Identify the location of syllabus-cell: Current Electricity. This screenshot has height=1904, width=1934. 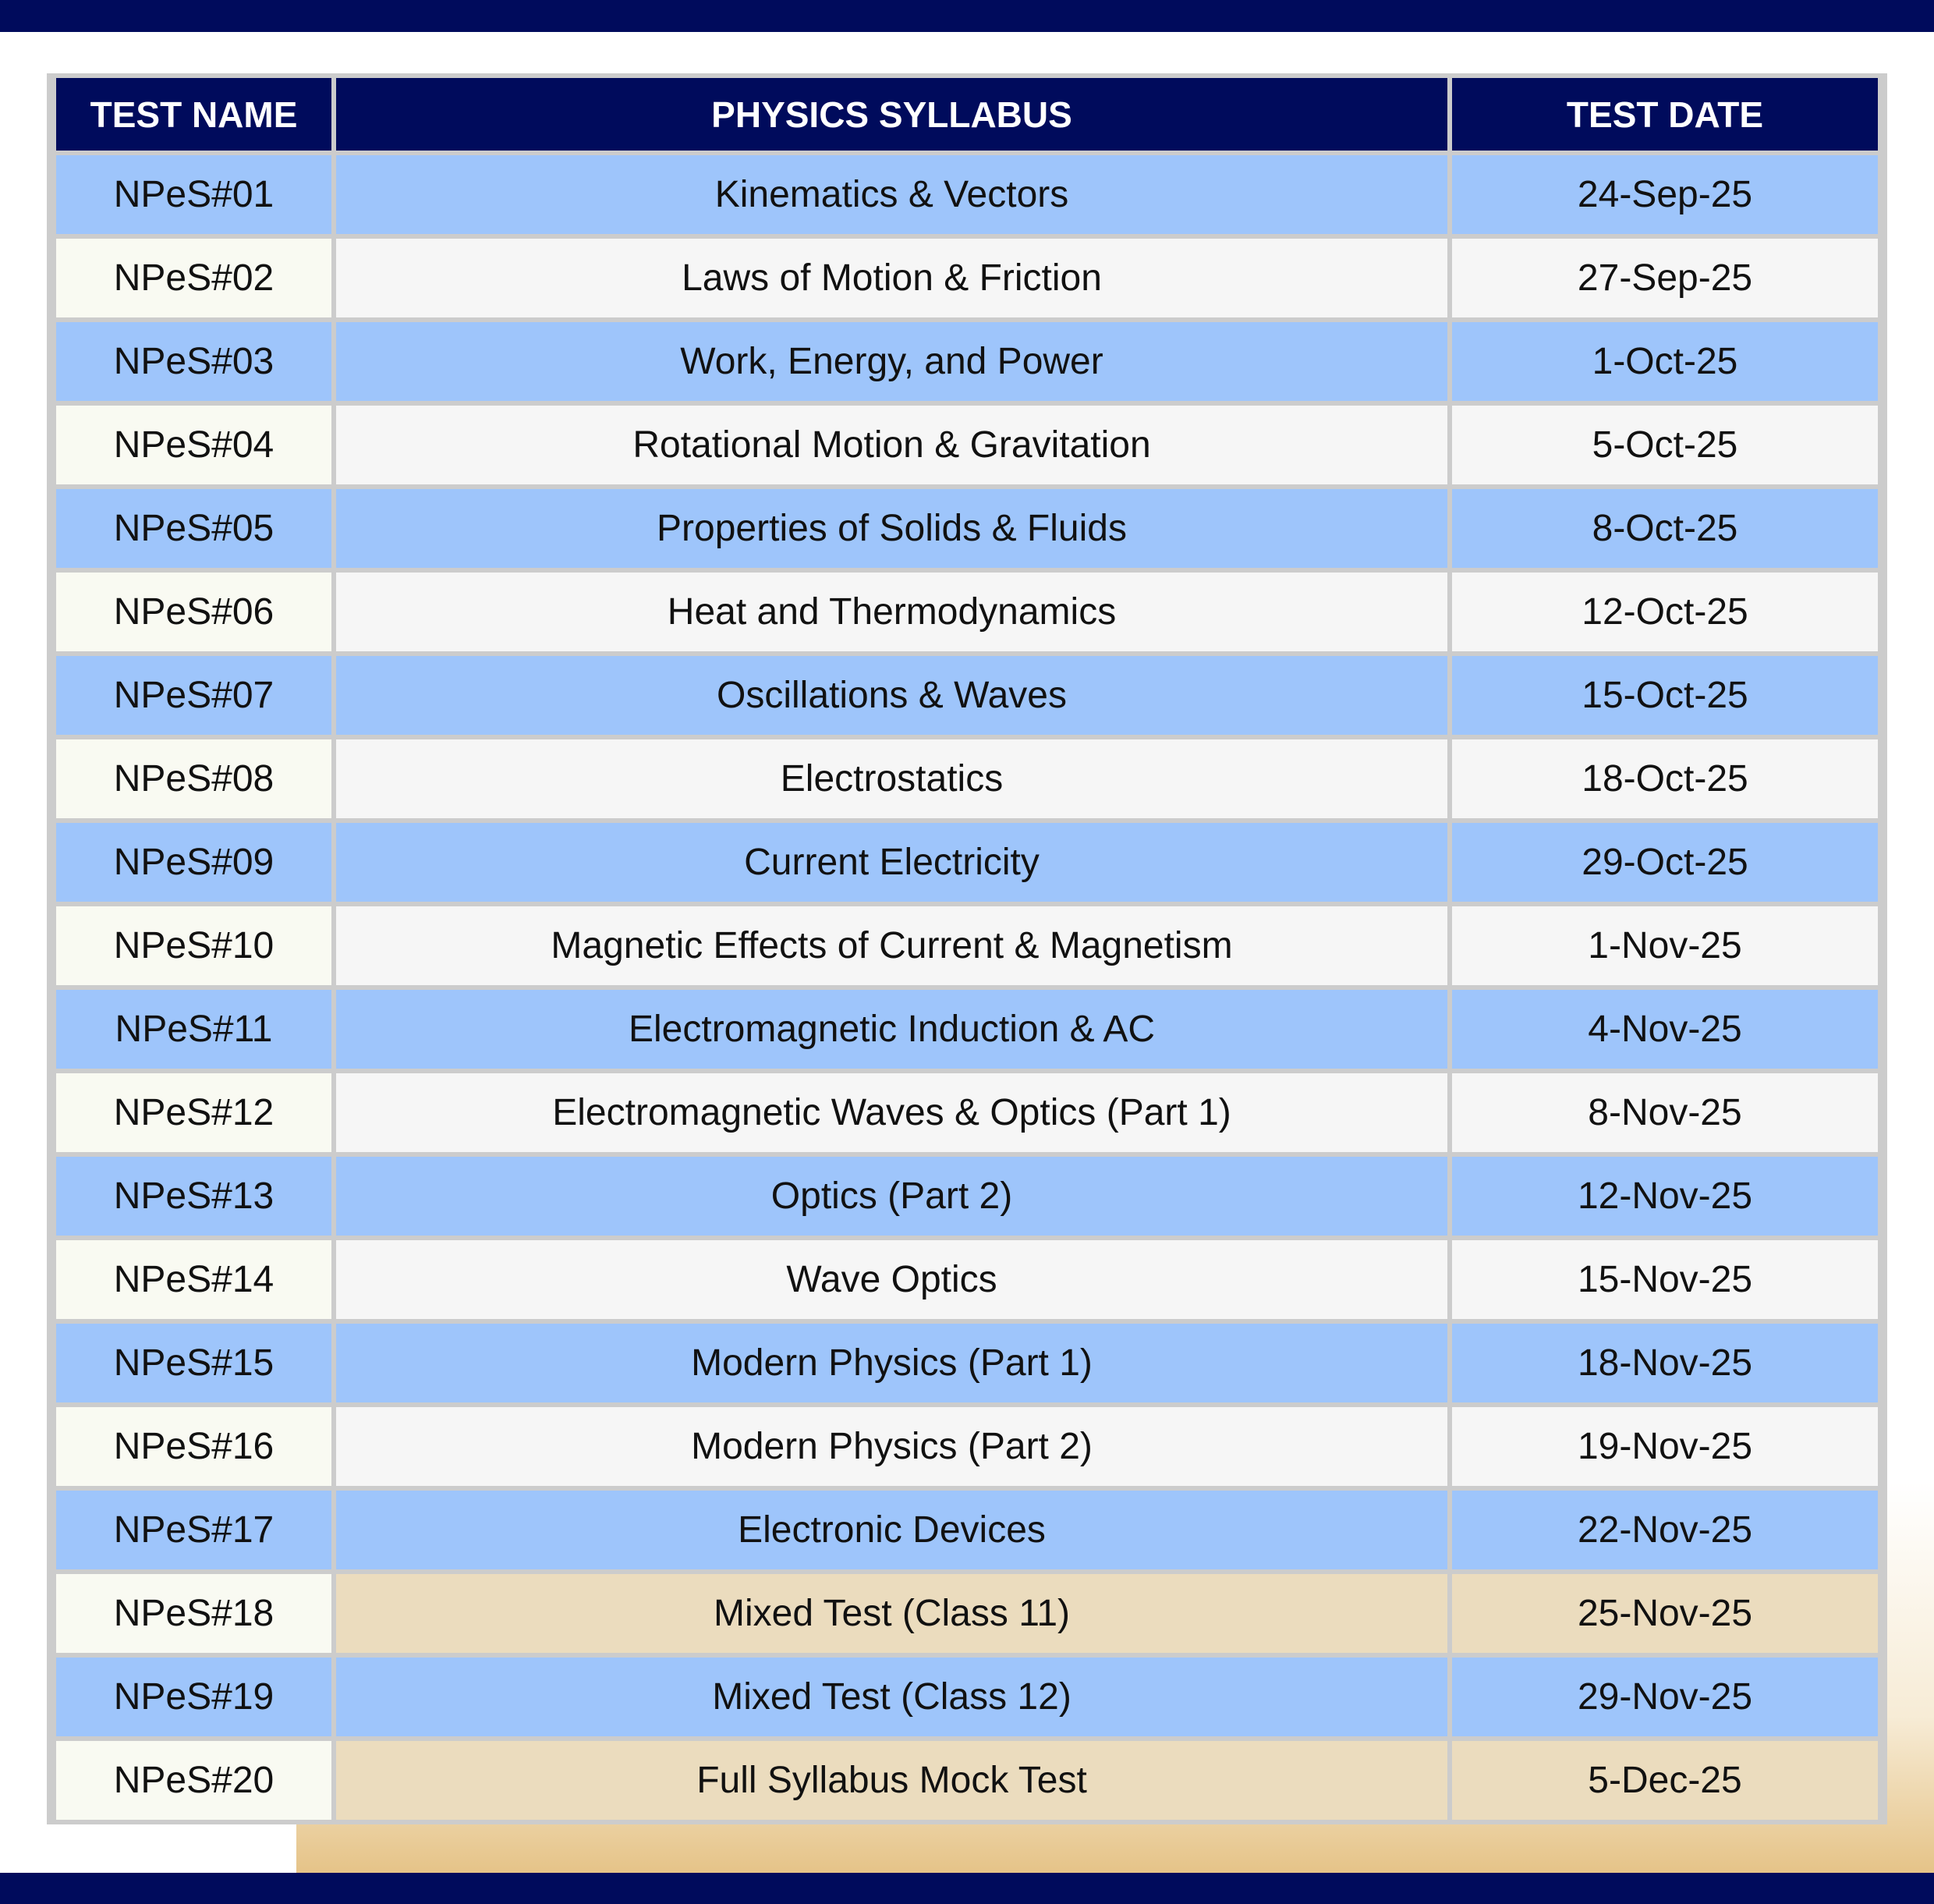
(891, 863).